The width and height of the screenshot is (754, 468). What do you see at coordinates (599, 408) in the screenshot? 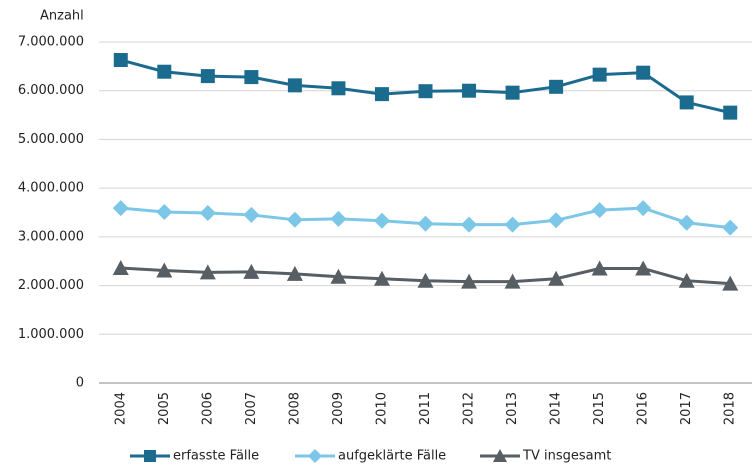
I see `x-tick-label: 2015` at bounding box center [599, 408].